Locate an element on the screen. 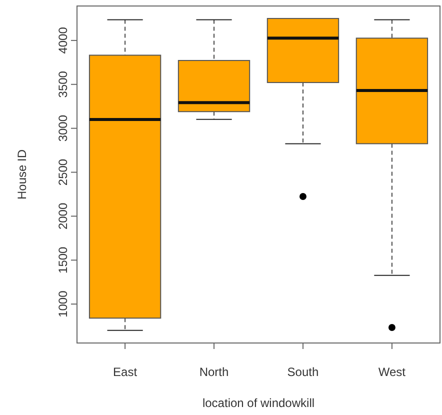  y-tick-label: 3000 is located at coordinates (63, 128).